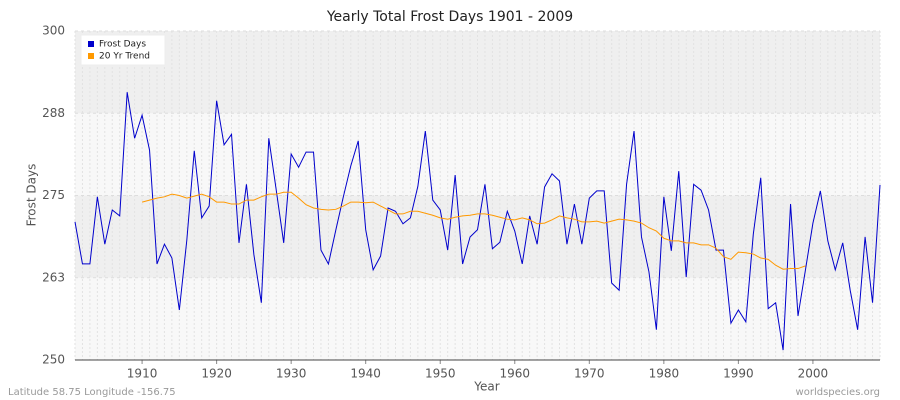 The image size is (900, 400). I want to click on y-tick-label: 275, so click(53, 195).